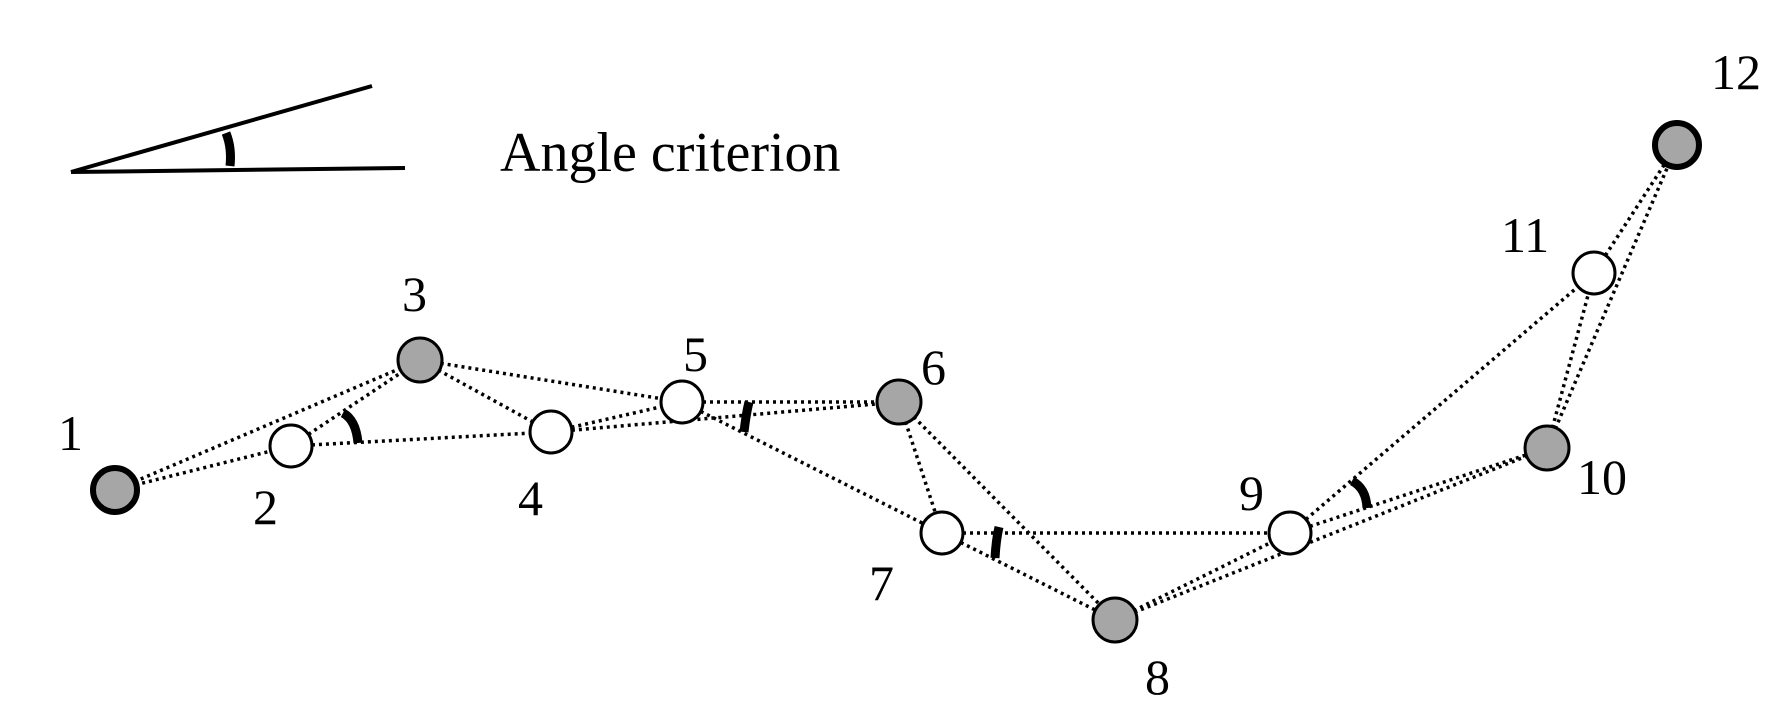 This screenshot has height=718, width=1787. Describe the element at coordinates (238, 170) in the screenshot. I see `legend-angle-lower-ray` at that location.